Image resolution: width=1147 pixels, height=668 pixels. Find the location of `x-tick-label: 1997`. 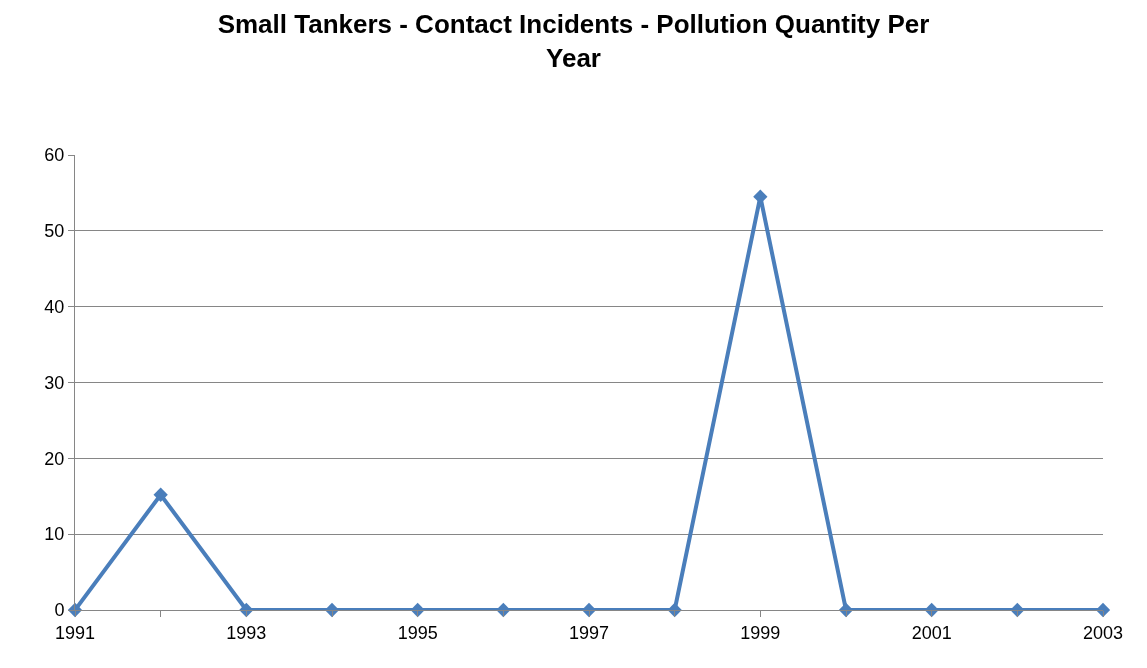

x-tick-label: 1997 is located at coordinates (589, 632).